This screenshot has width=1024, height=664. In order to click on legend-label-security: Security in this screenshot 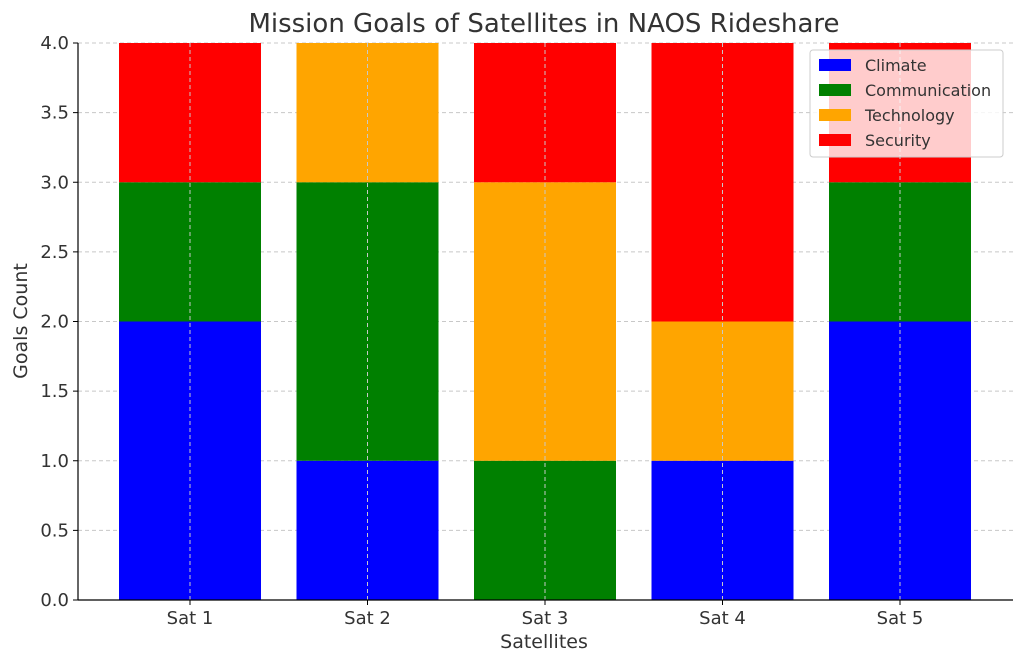, I will do `click(898, 140)`.